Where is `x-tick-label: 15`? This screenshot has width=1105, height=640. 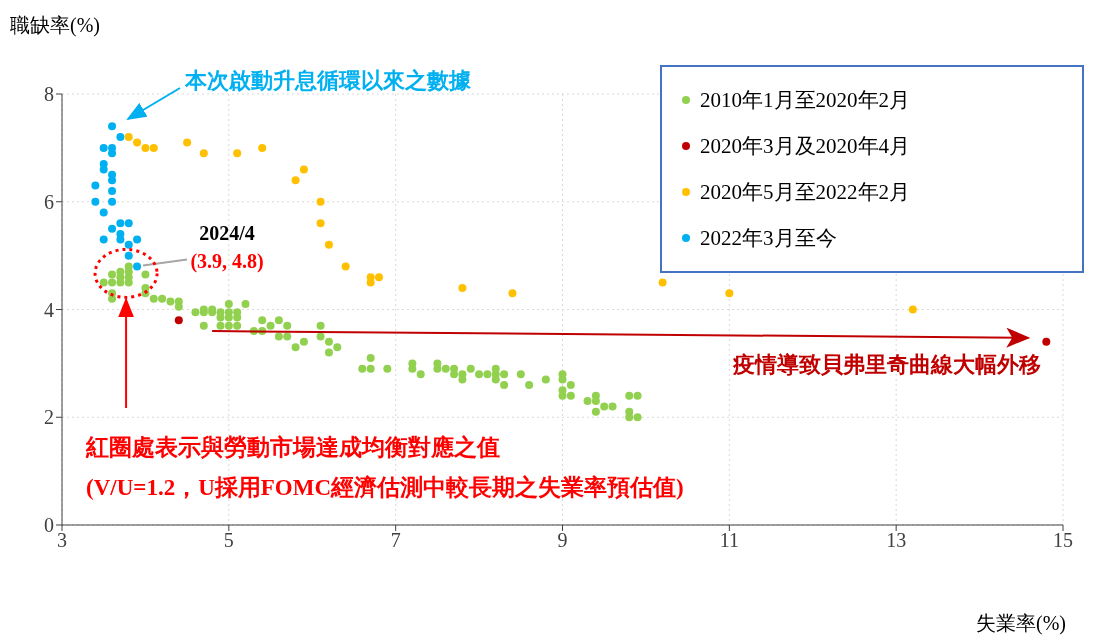 x-tick-label: 15 is located at coordinates (1063, 540).